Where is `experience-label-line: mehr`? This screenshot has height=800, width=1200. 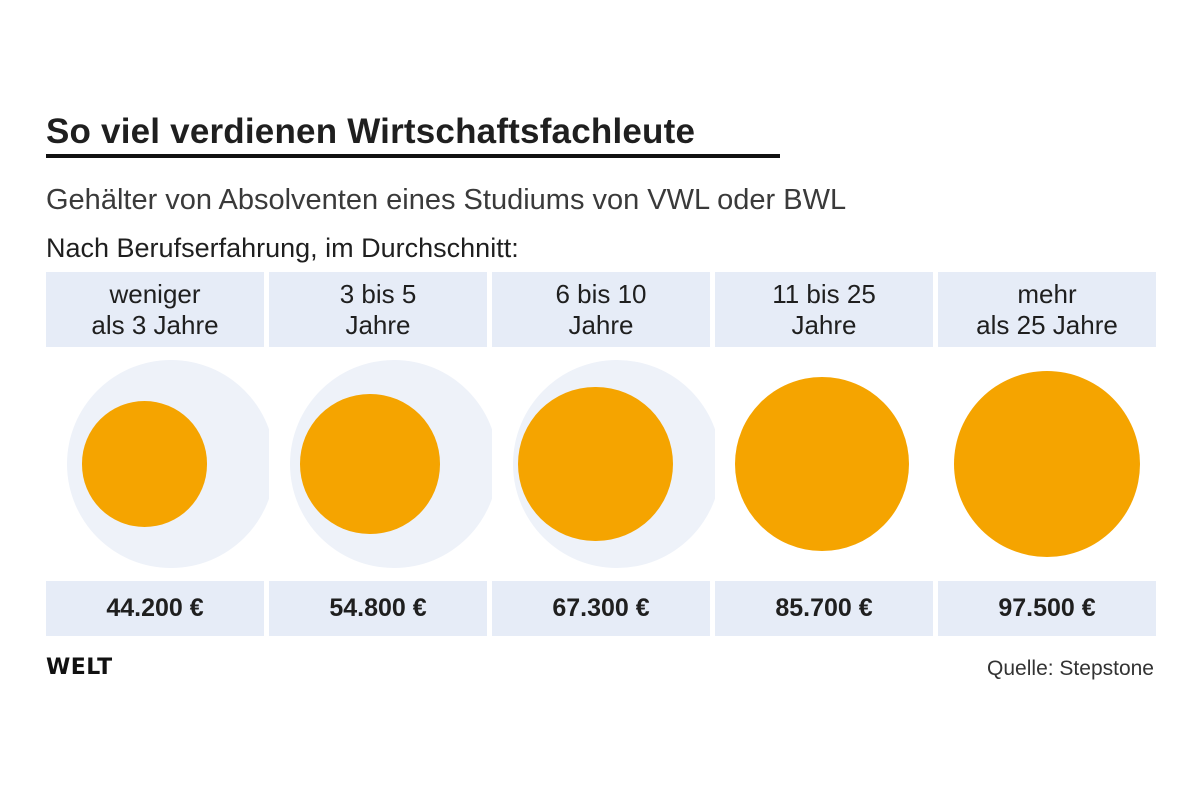
experience-label-line: mehr is located at coordinates (1047, 293).